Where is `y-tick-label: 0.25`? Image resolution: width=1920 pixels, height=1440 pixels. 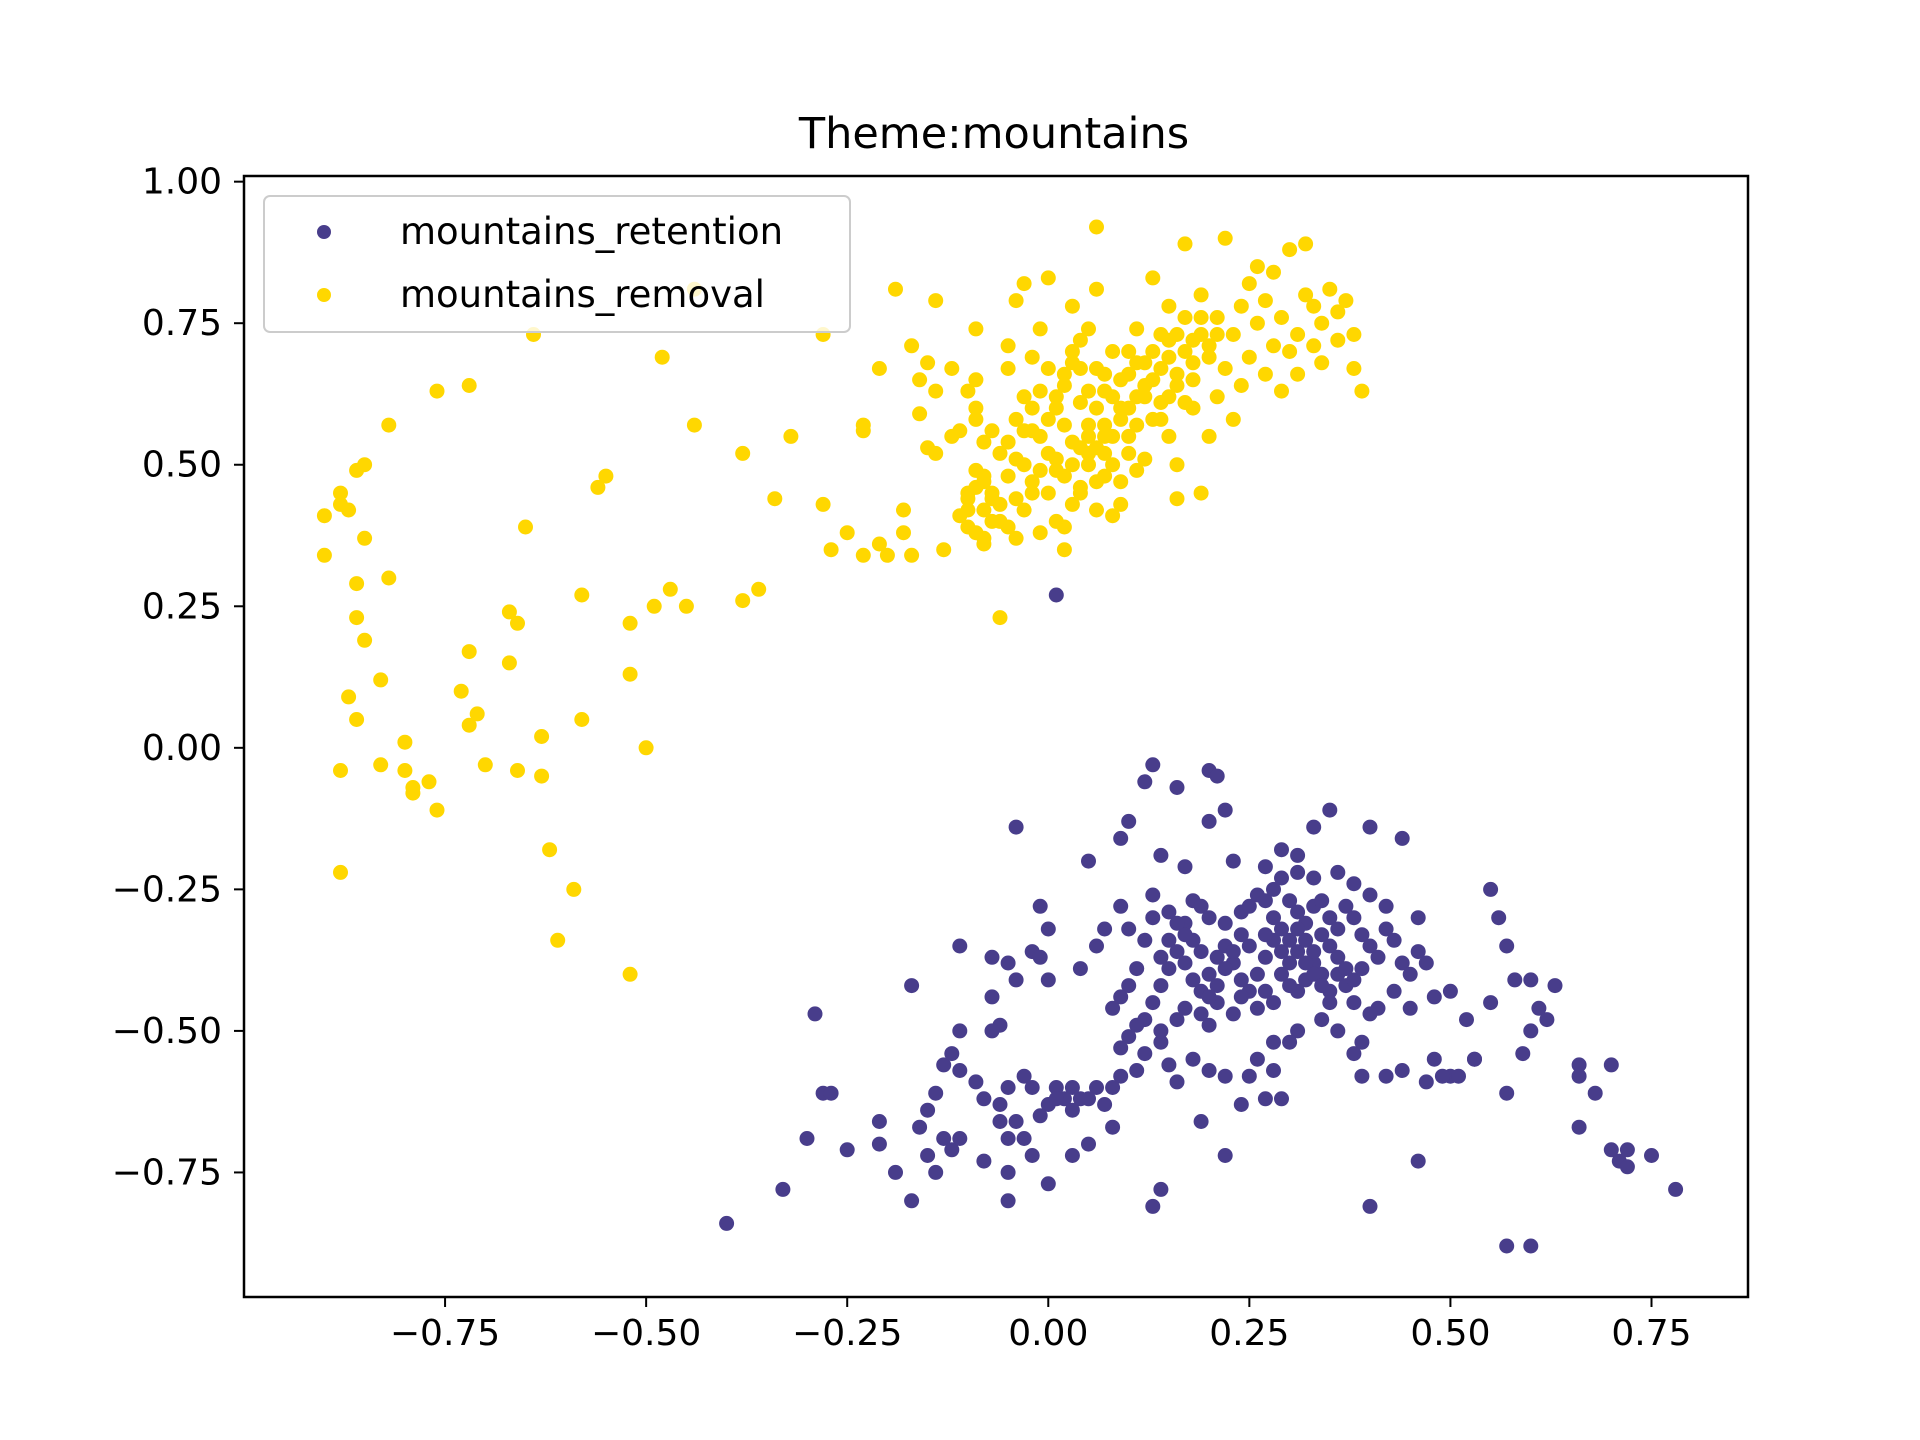 y-tick-label: 0.25 is located at coordinates (182, 606).